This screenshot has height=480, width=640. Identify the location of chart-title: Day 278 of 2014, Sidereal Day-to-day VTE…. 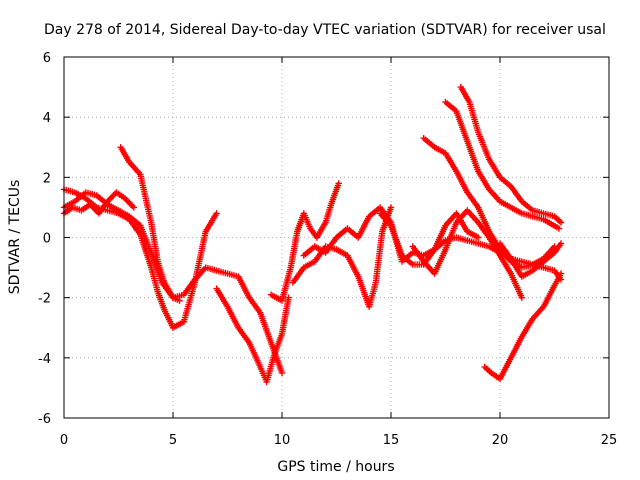
(325, 30).